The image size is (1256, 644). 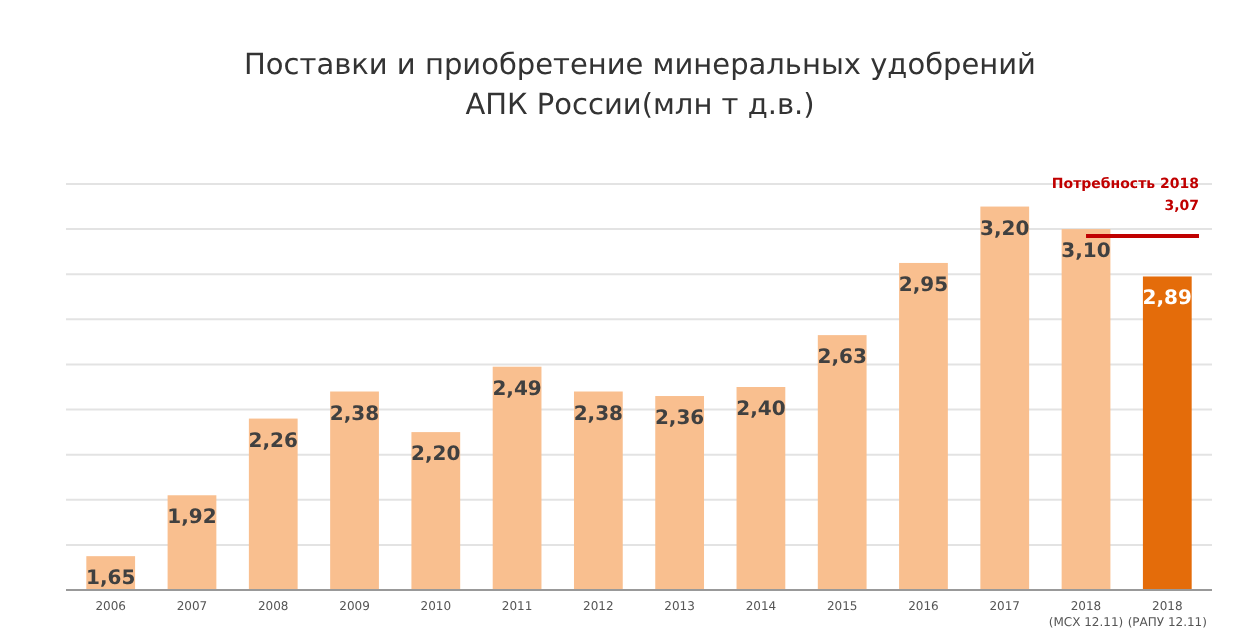 I want to click on data-label: 2,26, so click(x=273, y=441).